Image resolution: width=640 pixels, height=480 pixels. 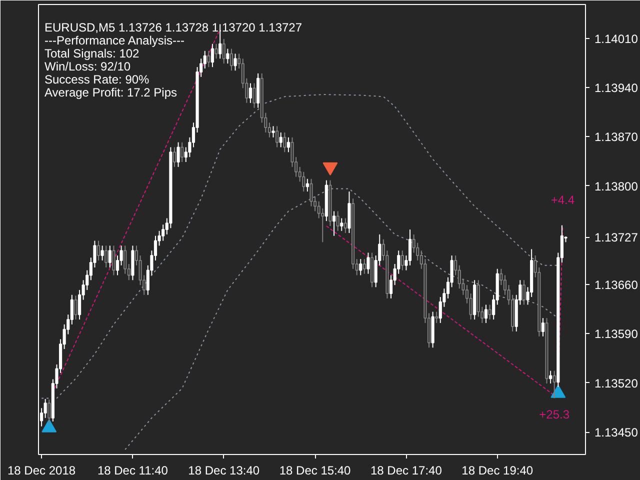 I want to click on y-tick-label: 1.13520, so click(x=616, y=383).